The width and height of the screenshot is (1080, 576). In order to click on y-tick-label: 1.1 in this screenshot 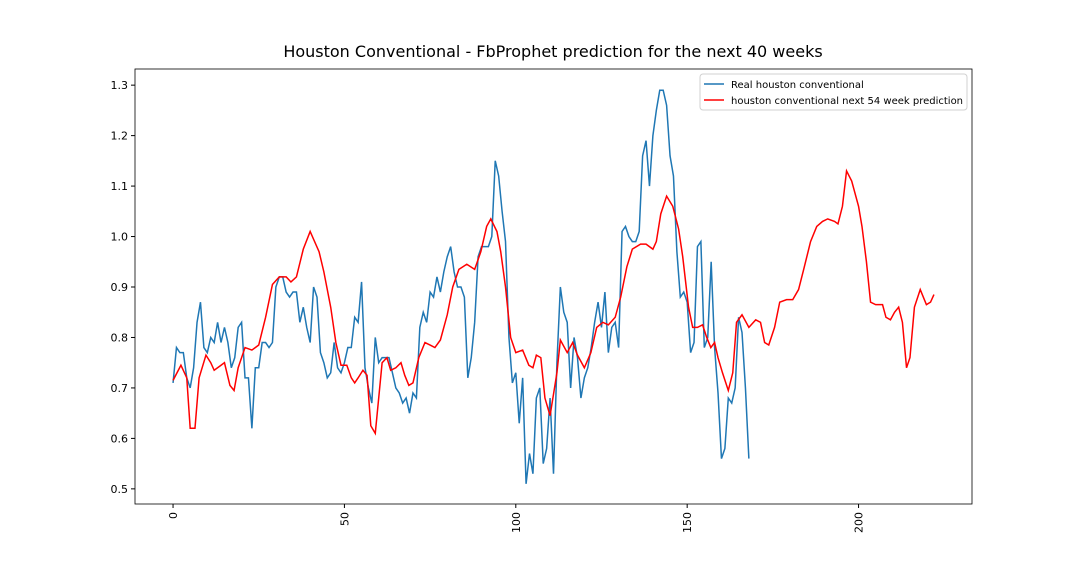, I will do `click(120, 186)`.